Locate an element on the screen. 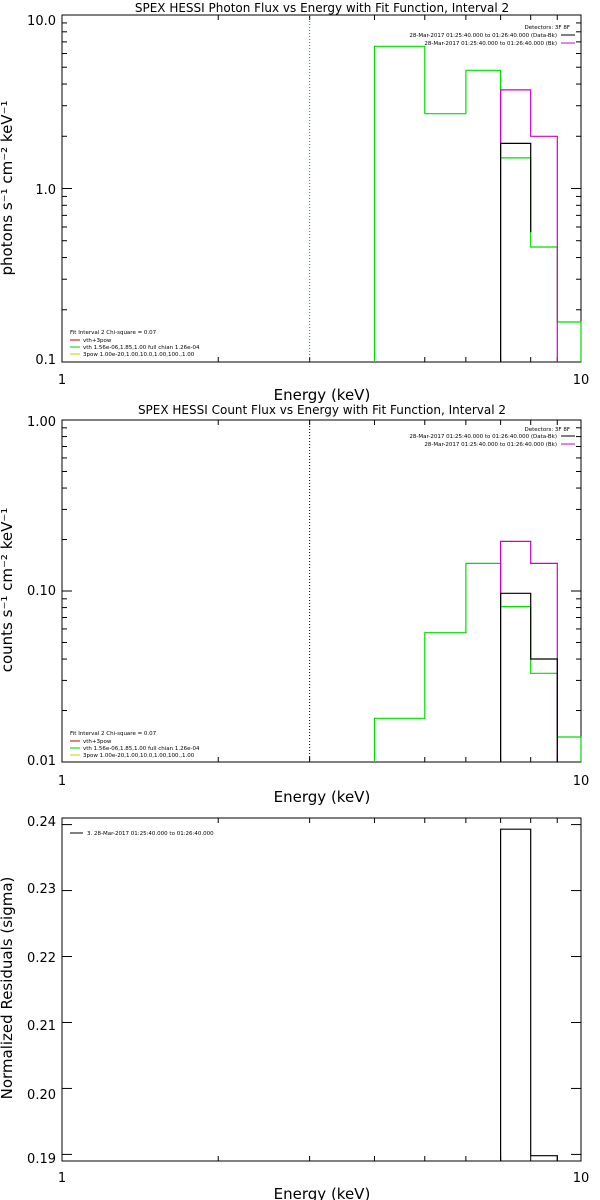 This screenshot has width=600, height=1200. panel2-series-vth is located at coordinates (477, 662).